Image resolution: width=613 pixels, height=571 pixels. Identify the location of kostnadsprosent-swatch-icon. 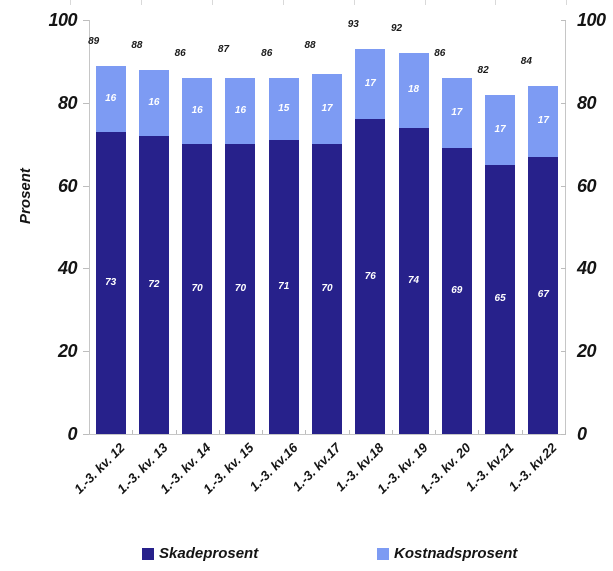
(383, 554).